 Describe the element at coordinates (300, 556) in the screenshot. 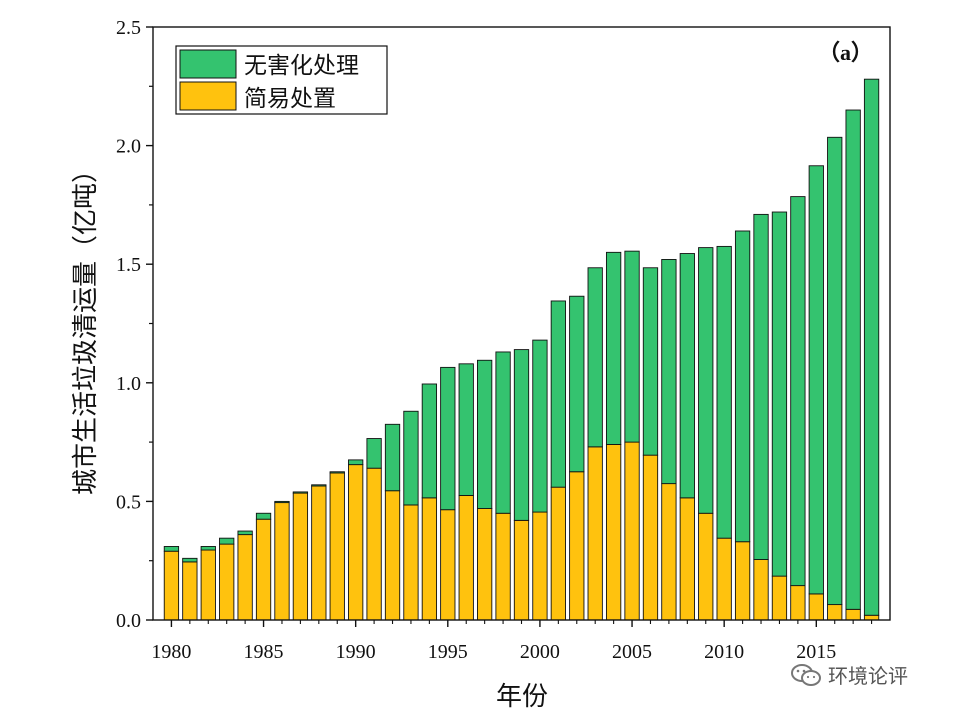

I see `bar-simple-1987` at that location.